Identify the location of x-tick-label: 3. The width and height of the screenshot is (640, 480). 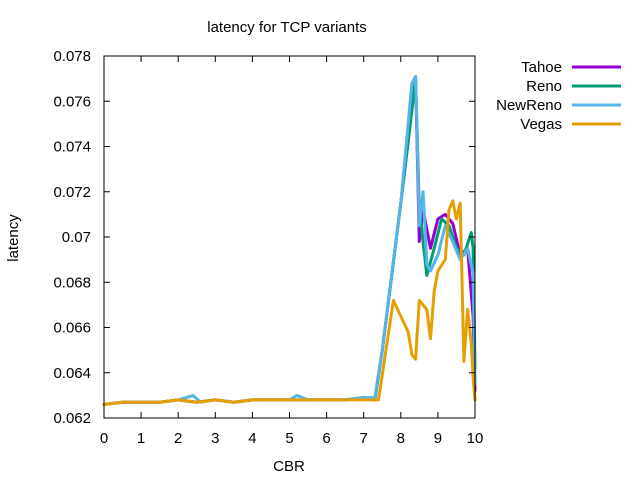
(215, 438).